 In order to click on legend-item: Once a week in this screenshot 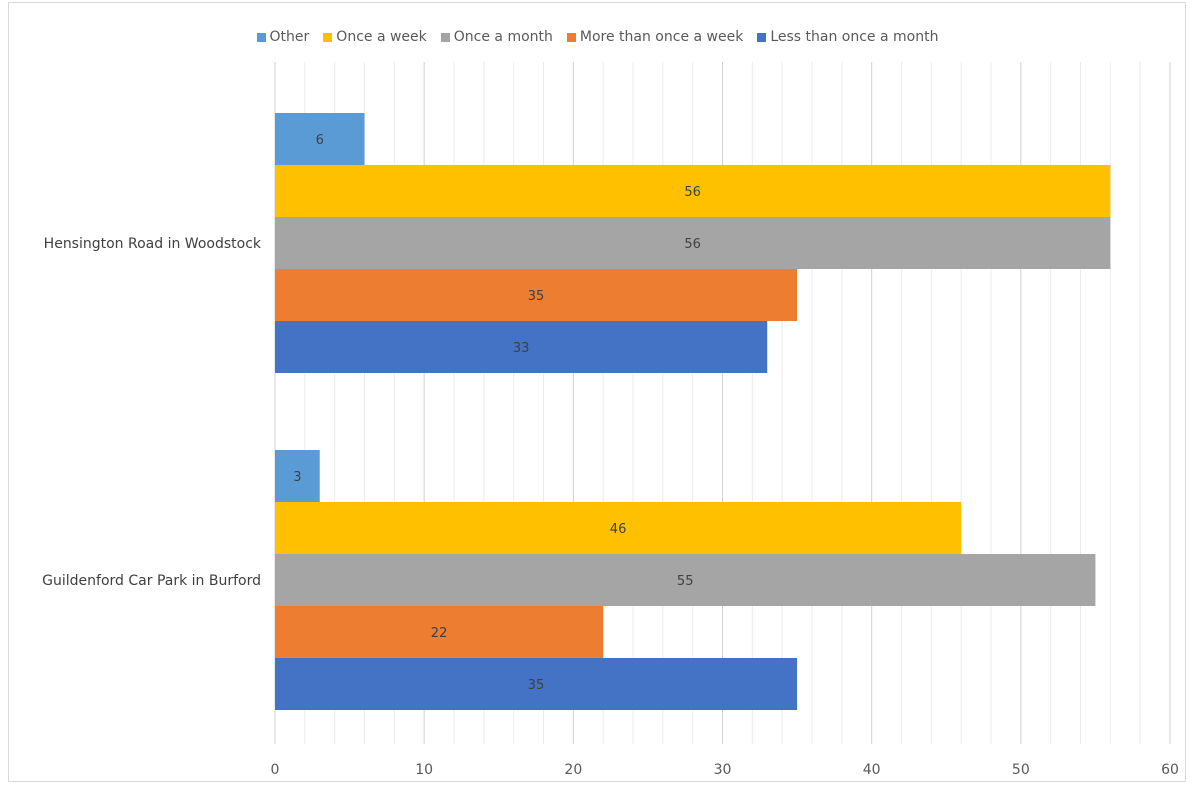, I will do `click(375, 37)`.